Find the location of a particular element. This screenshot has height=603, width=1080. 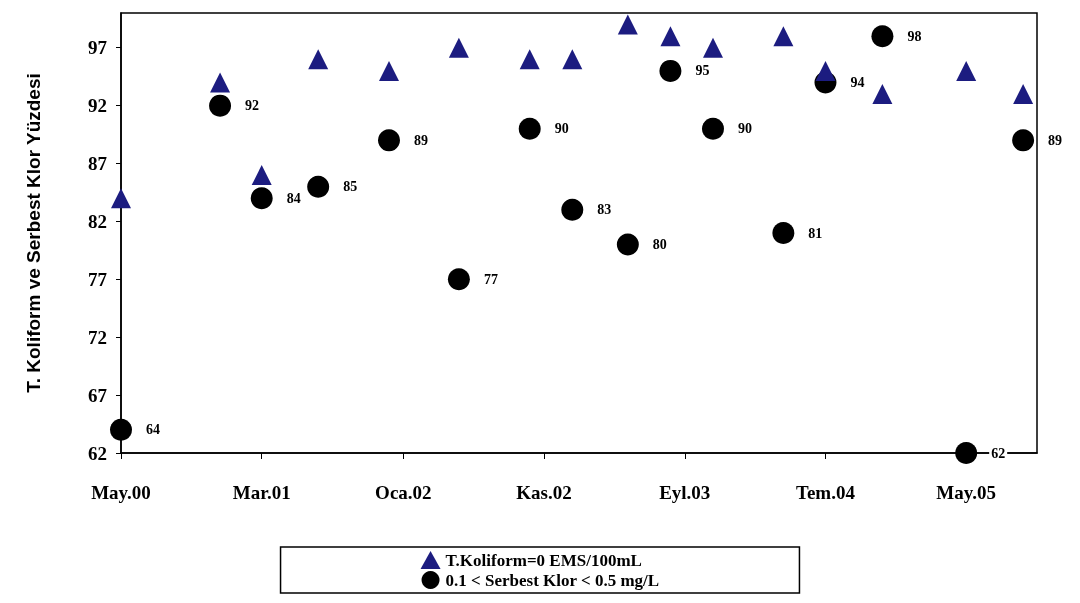

data-label: 77 is located at coordinates (490, 279).